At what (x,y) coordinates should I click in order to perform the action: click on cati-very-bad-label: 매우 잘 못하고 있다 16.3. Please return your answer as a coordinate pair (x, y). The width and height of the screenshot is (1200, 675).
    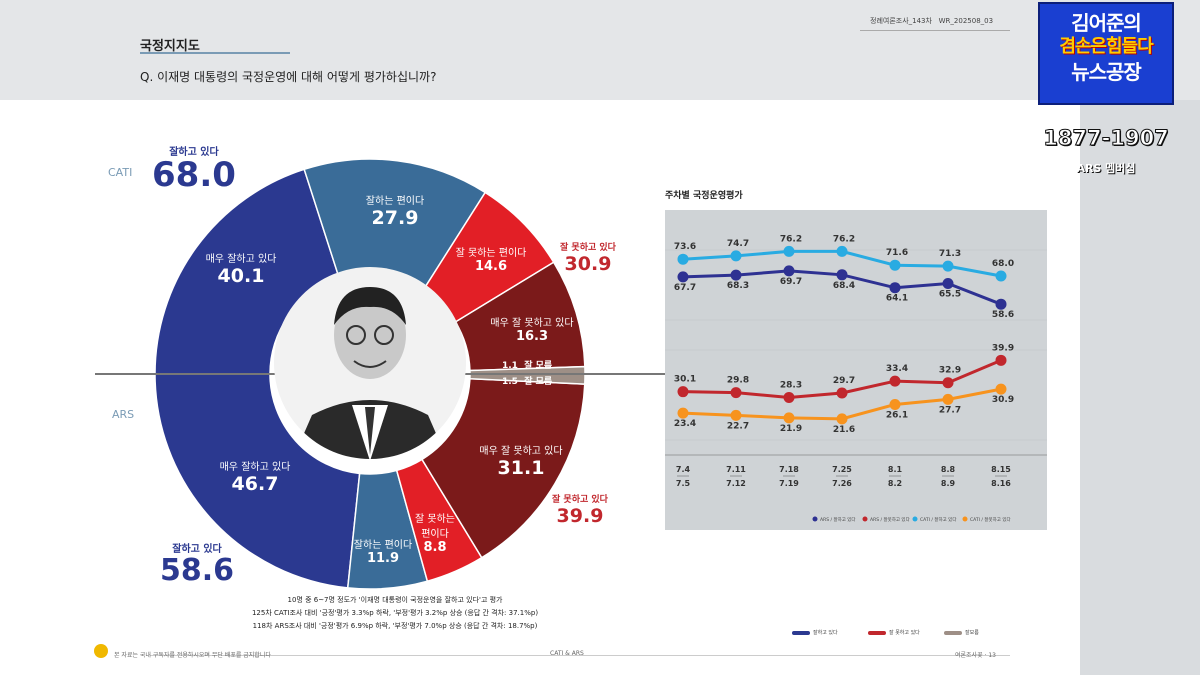
    Looking at the image, I should click on (532, 329).